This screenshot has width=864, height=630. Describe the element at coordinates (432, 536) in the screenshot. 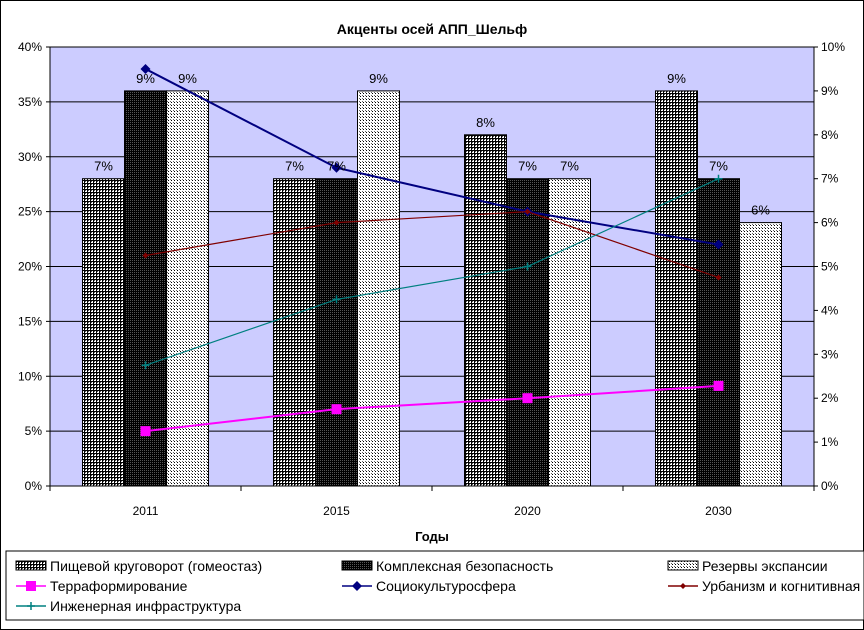

I see `x-axis-title: Годы` at that location.